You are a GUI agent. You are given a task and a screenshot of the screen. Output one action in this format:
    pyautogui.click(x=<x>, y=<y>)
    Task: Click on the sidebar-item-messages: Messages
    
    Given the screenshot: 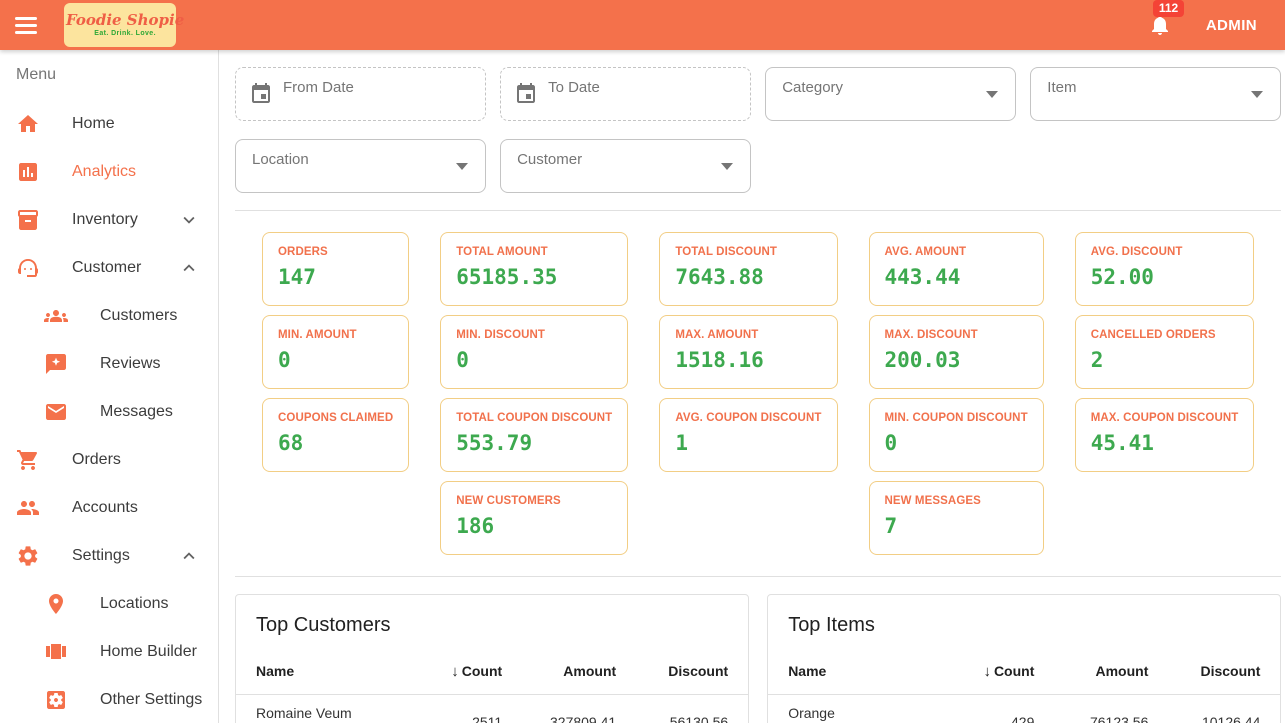 What is the action you would take?
    pyautogui.click(x=109, y=412)
    